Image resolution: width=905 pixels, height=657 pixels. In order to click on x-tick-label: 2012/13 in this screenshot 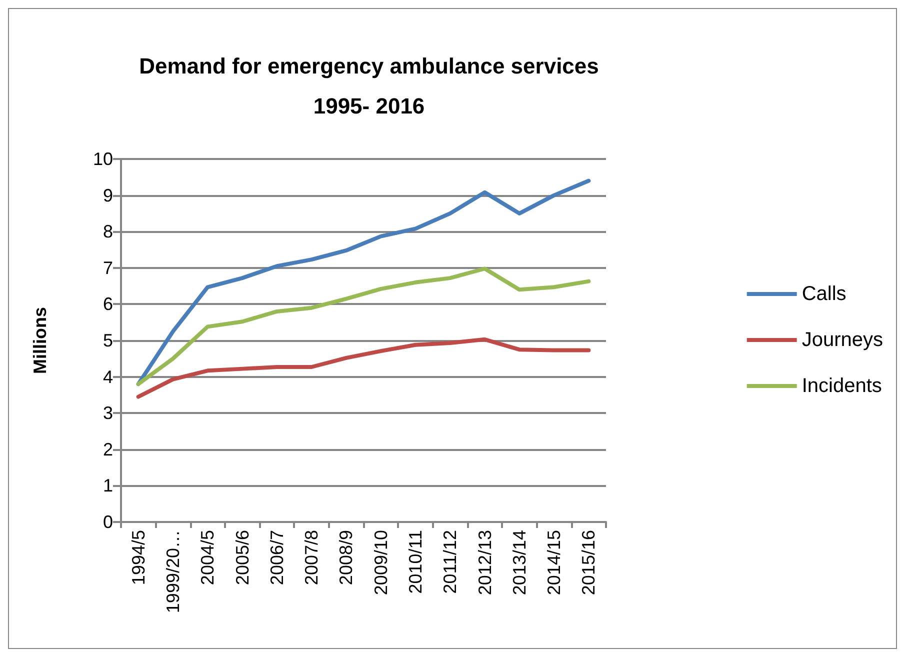, I will do `click(484, 563)`.